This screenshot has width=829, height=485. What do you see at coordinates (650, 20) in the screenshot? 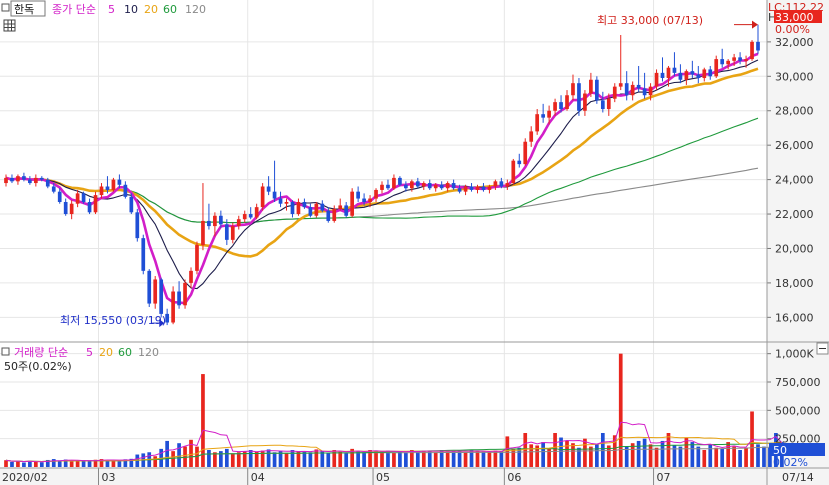
I see `high-label: 최고 33,000 (07/13)` at bounding box center [650, 20].